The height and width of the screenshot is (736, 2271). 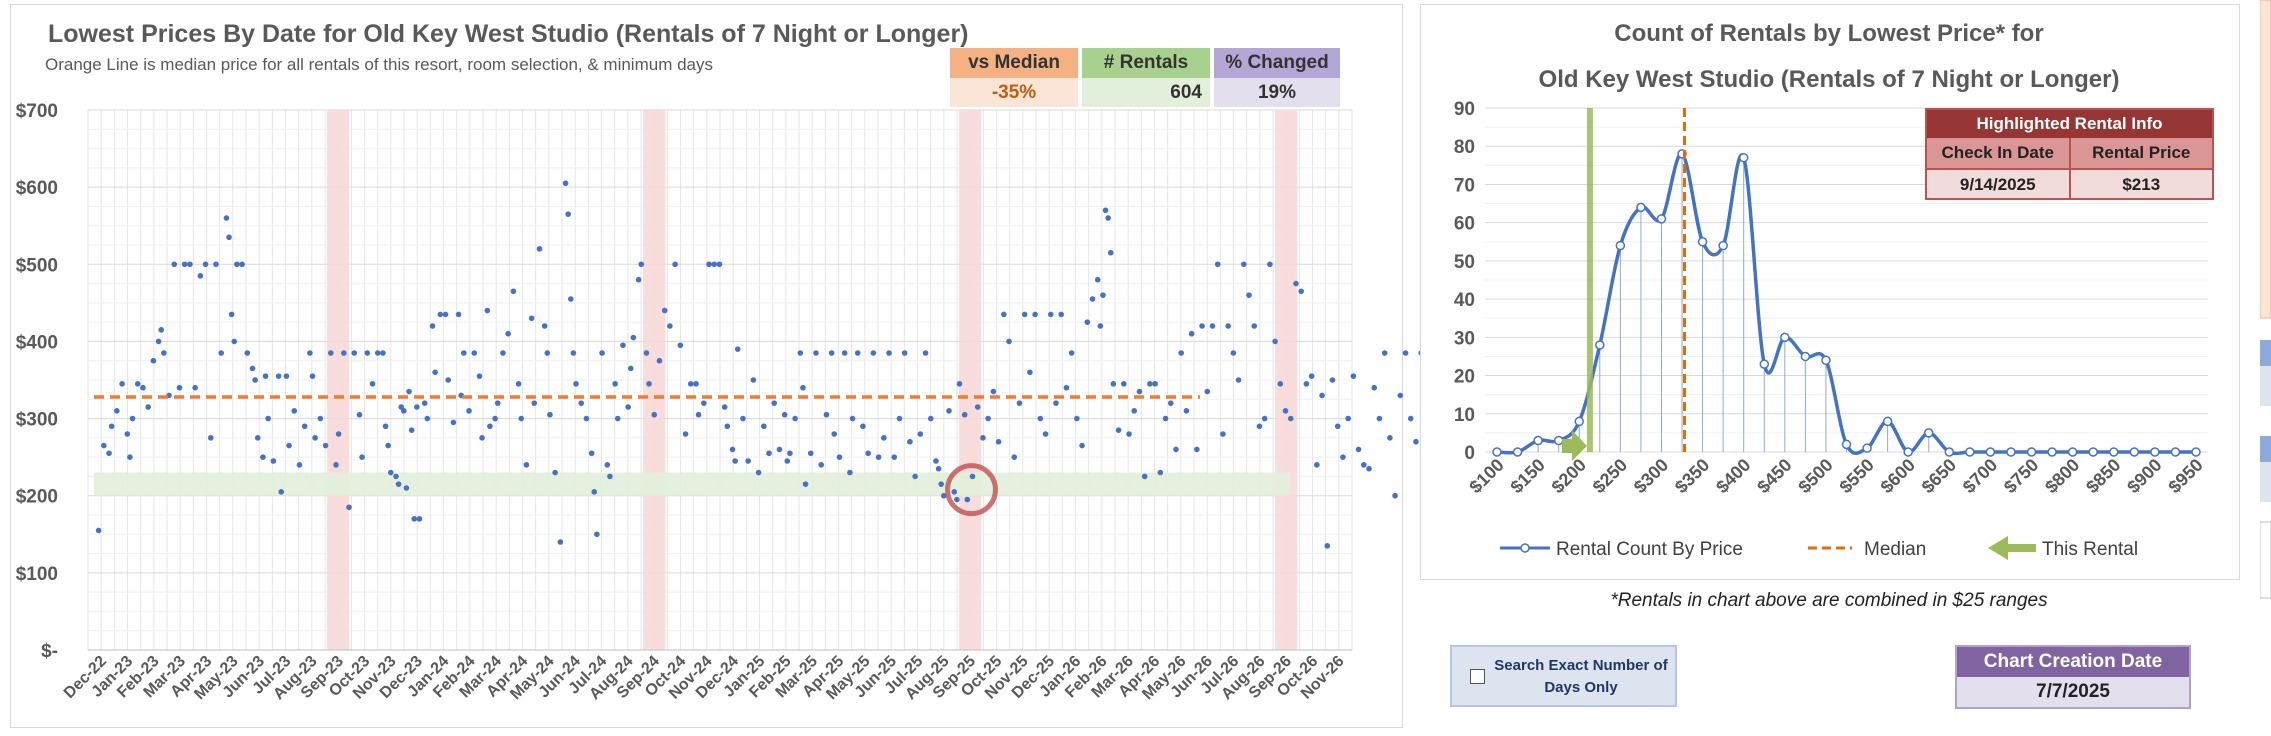 I want to click on search-exact-days-label: Search Exact Number of Days Only, so click(x=1581, y=676).